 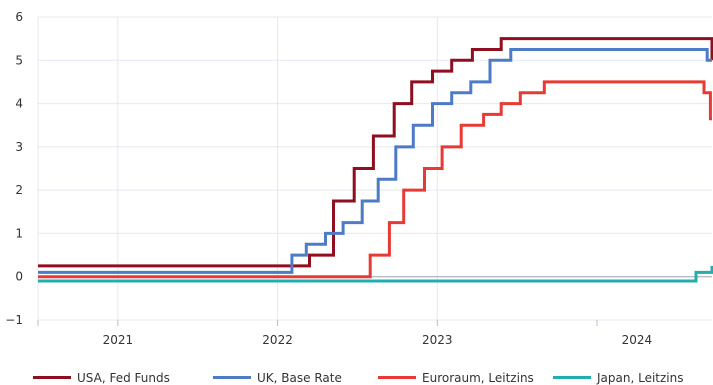 I want to click on legend-item: UK, Base Rate, so click(x=277, y=377).